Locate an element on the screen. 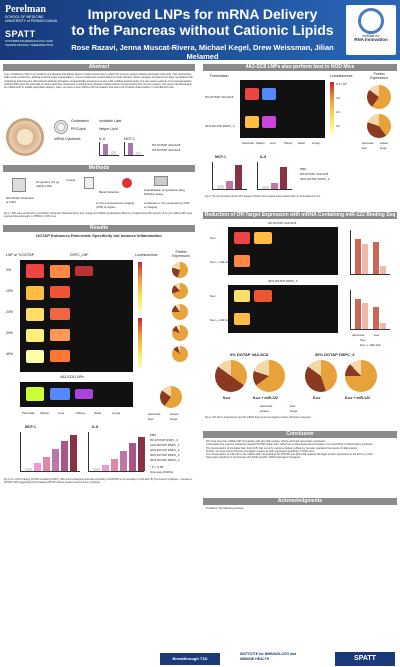 Image resolution: width=400 pixels, height=667 pixels. nod-legend-liver: liver is located at coordinates (365, 148).